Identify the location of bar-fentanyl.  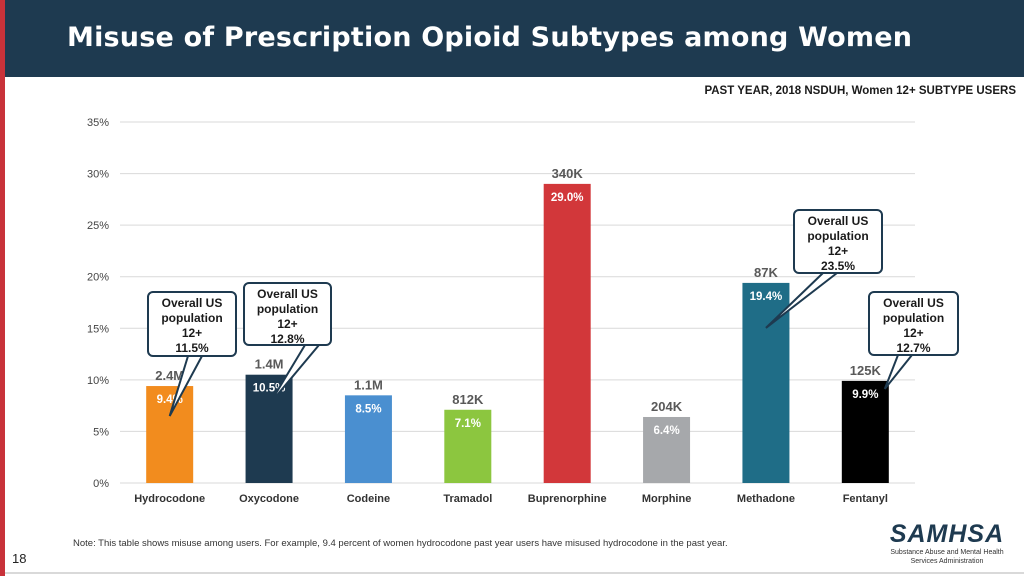
(865, 431).